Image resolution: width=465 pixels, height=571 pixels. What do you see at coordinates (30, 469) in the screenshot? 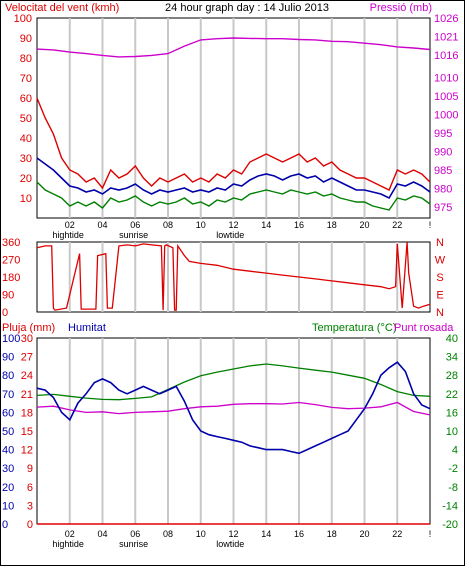
I see `rain-tick-label: 9` at bounding box center [30, 469].